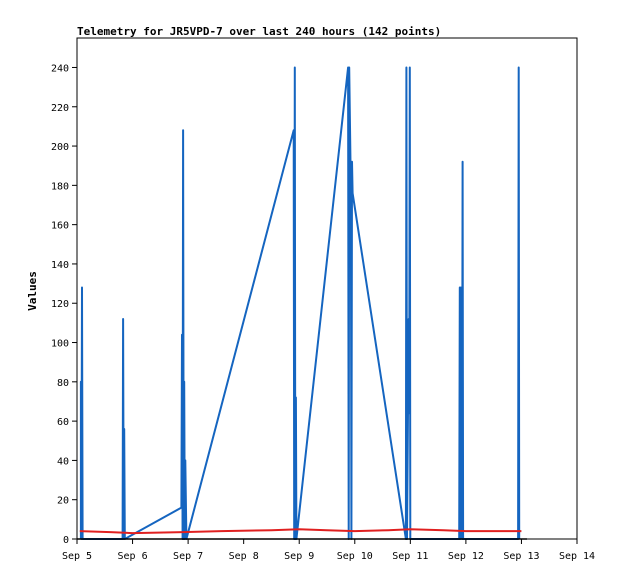 The image size is (618, 579). What do you see at coordinates (577, 556) in the screenshot?
I see `x-tick-label: Sep 14` at bounding box center [577, 556].